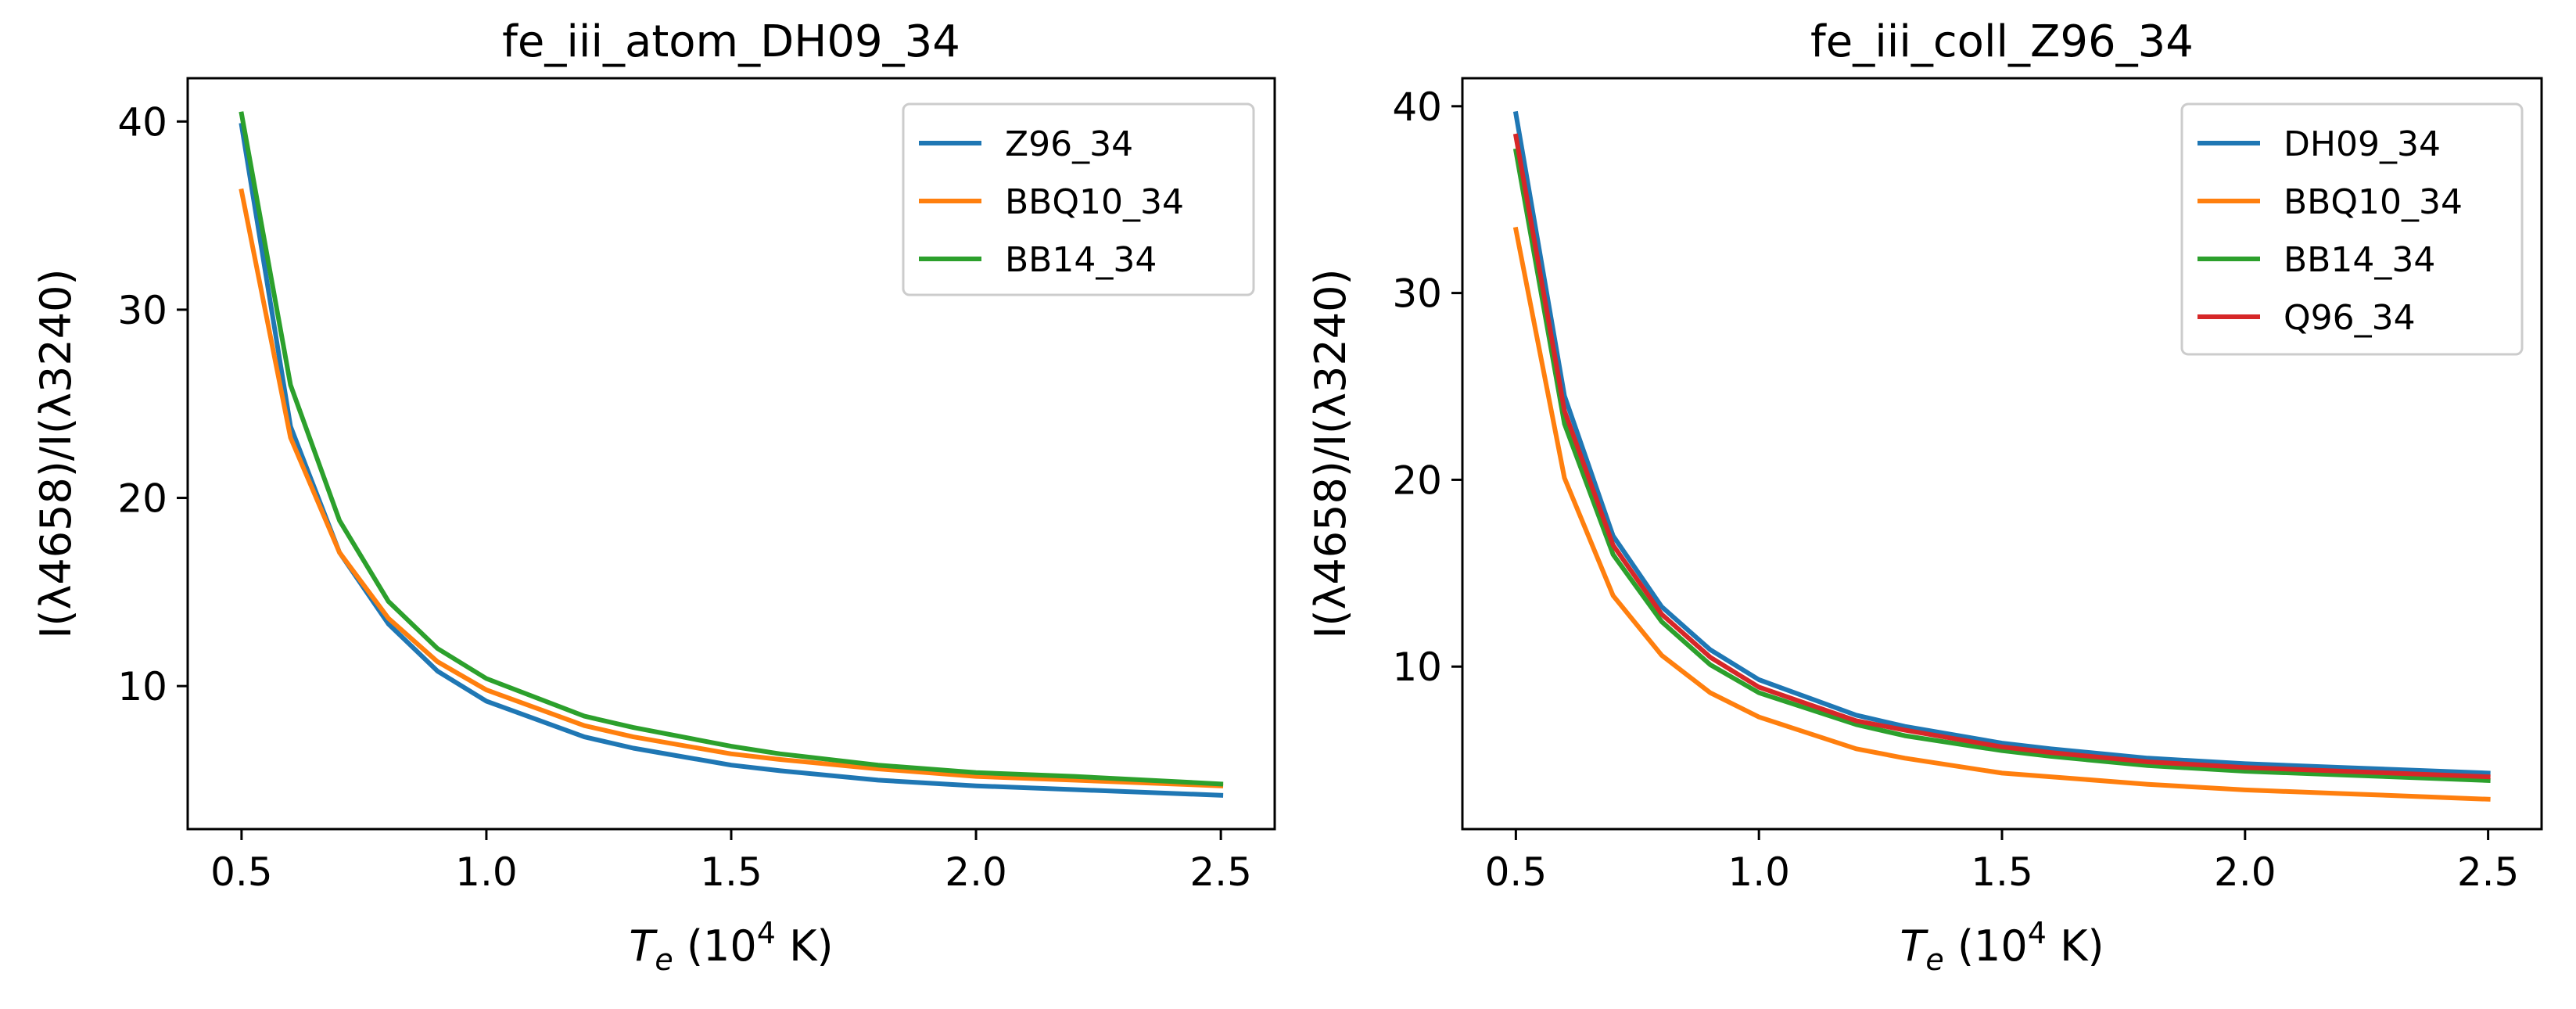  I want to click on chart-title: fe_iii_atom_DH09_34, so click(731, 41).